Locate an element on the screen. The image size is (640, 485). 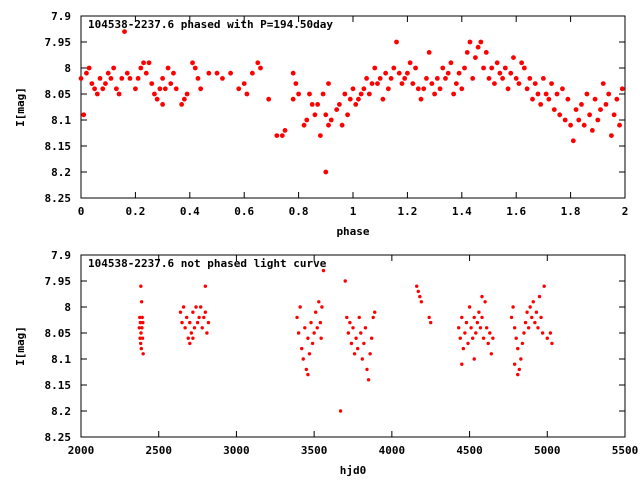
chart-title: 104538-2237.6 phased with P=194.50day is located at coordinates (210, 24).